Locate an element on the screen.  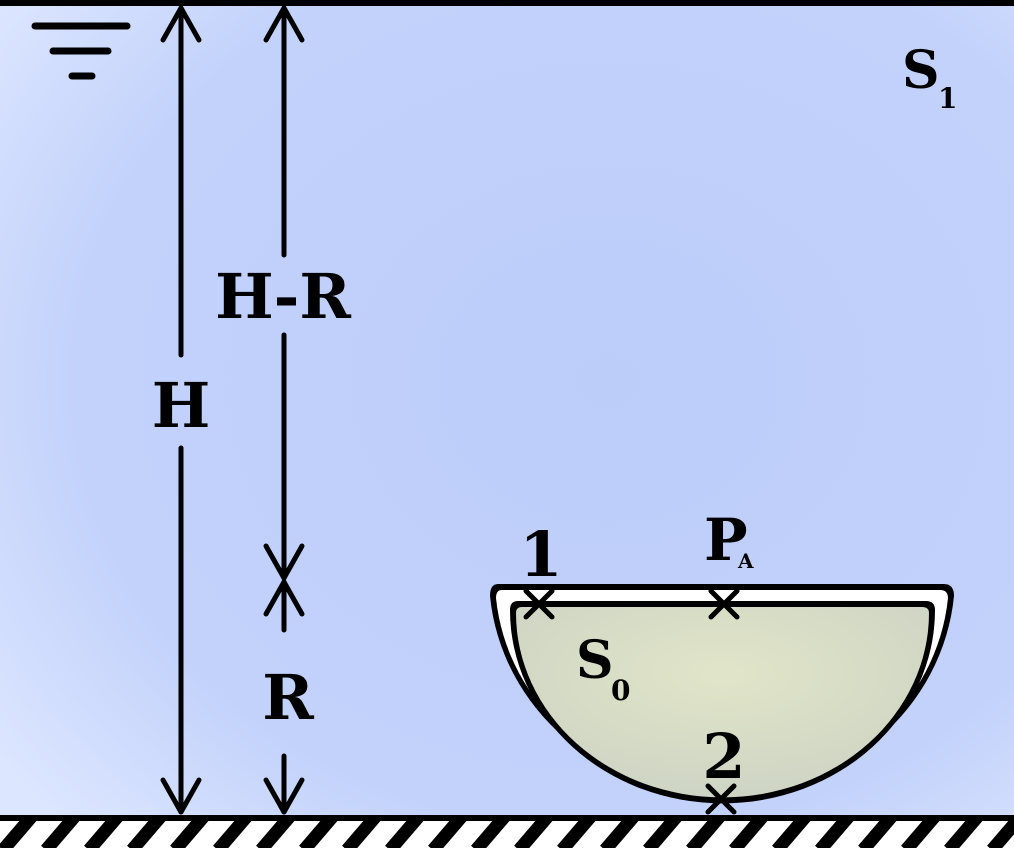
label-s0-subscript: 0 is located at coordinates (620, 690).